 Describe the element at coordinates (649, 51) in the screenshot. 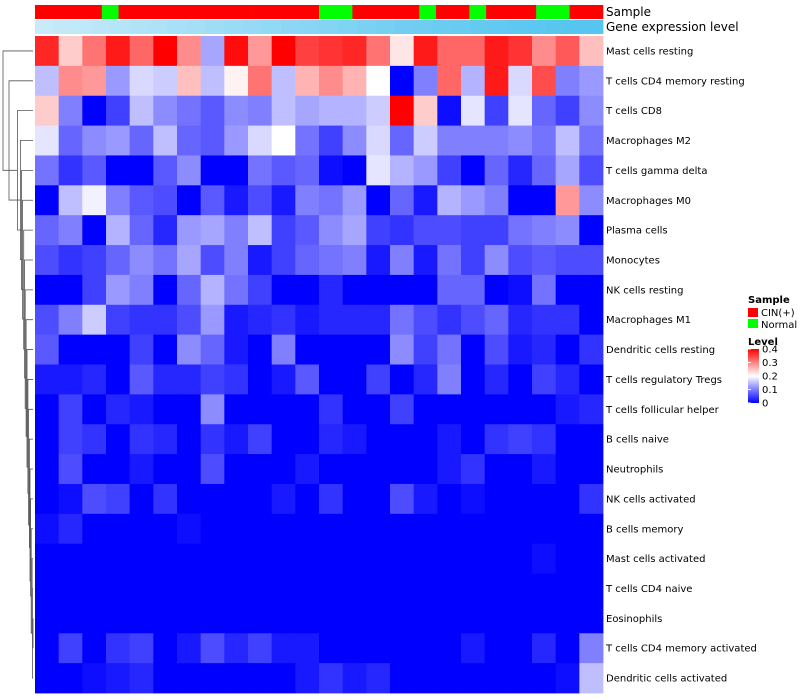

I see `row-label: Mast cells resting` at that location.